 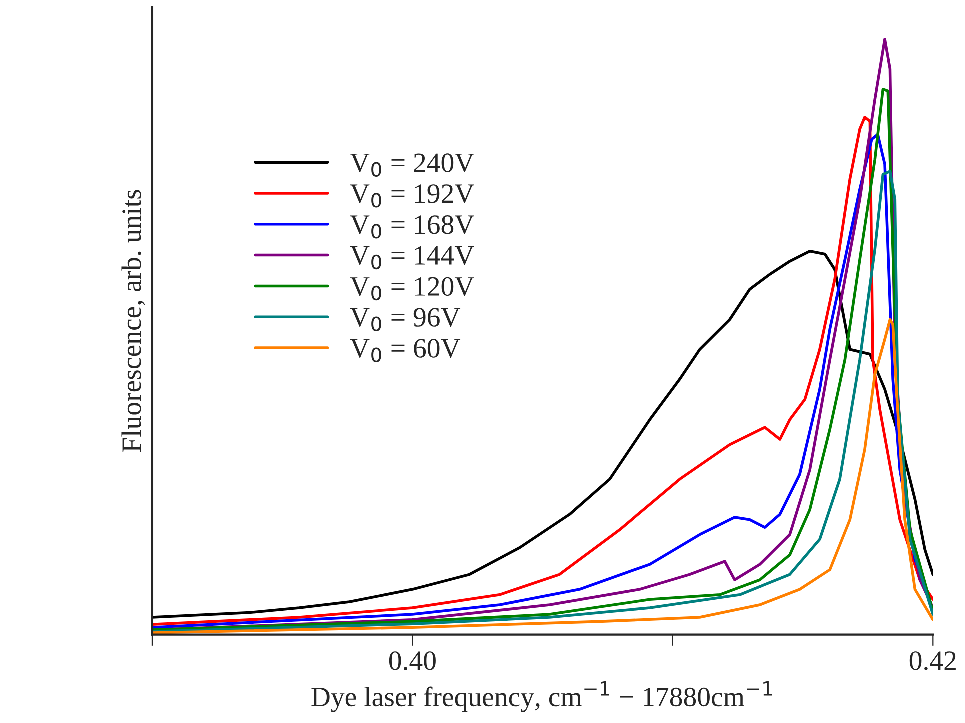 I want to click on legend-label: V$_{0}$ = 192V, so click(x=412, y=196).